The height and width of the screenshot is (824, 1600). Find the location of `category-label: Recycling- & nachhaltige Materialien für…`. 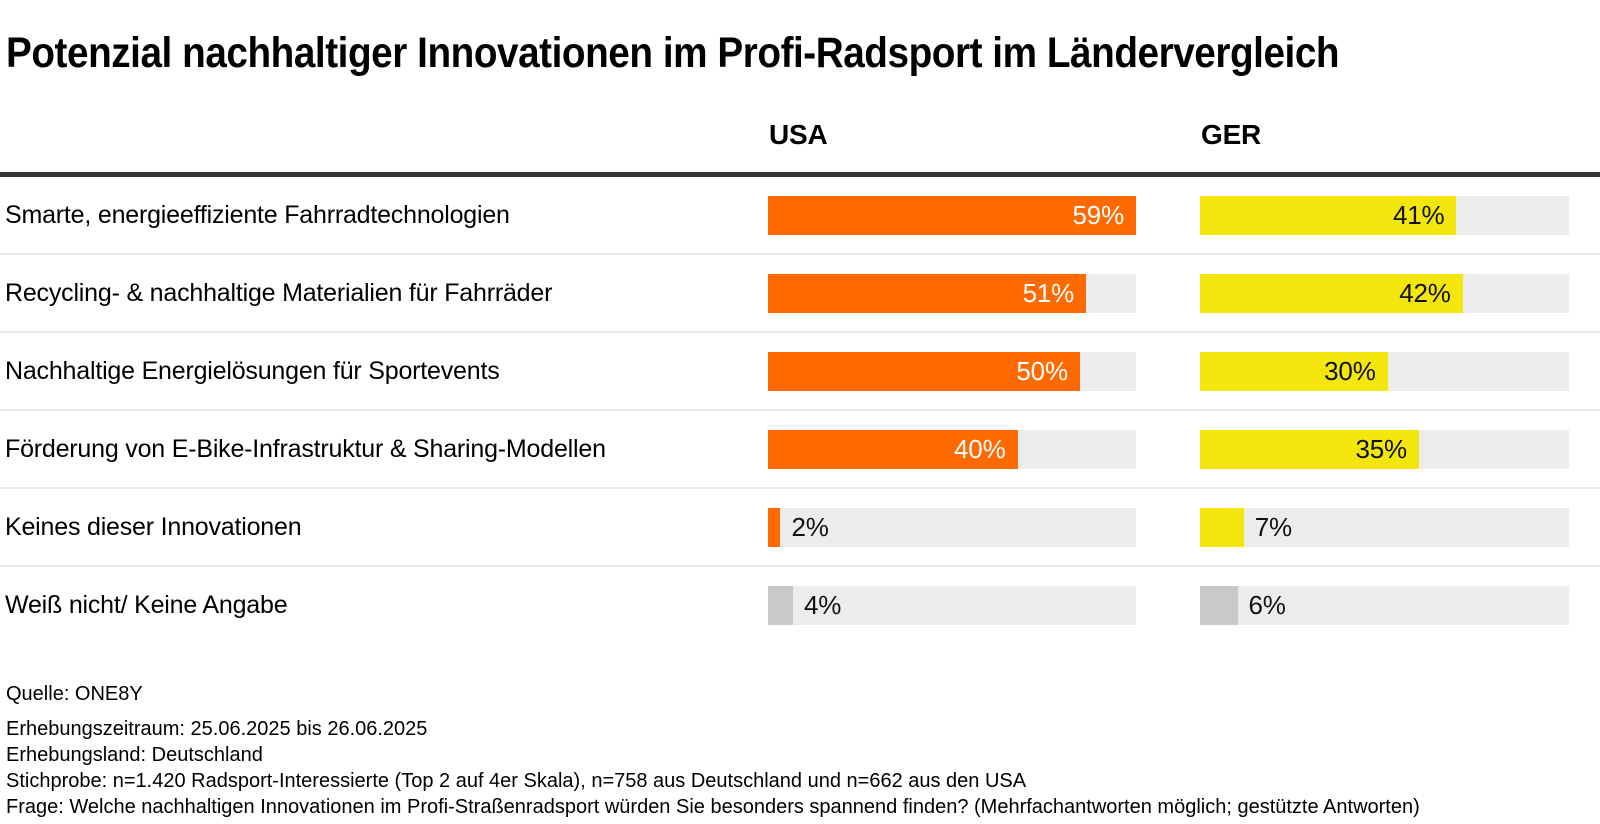

category-label: Recycling- & nachhaltige Materialien für… is located at coordinates (279, 292).